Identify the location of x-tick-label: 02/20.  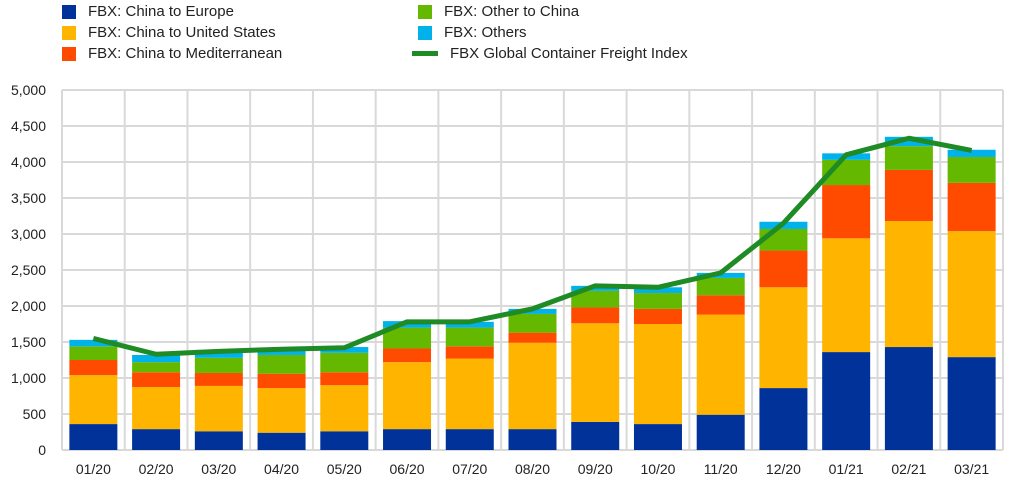
(156, 469).